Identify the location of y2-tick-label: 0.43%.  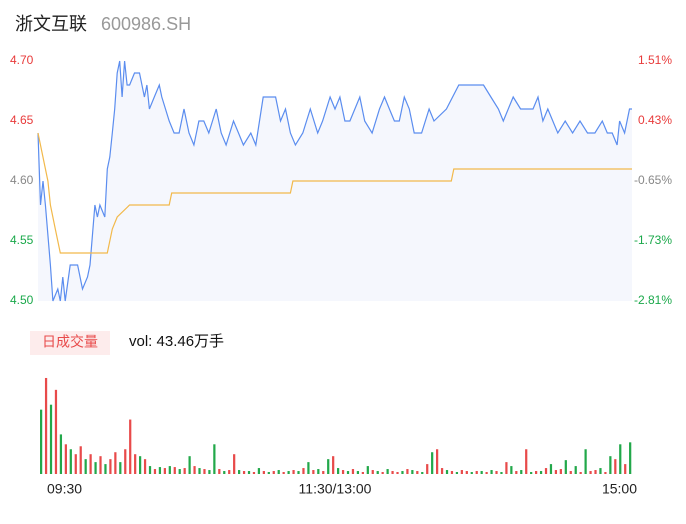
(655, 120).